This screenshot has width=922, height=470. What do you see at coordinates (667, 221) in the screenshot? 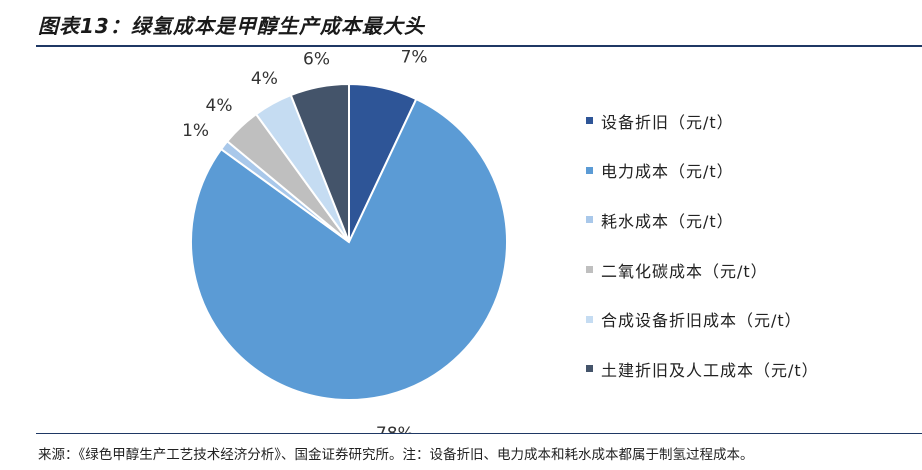
I see `legend-label-3: 耗水成本（元/t）` at bounding box center [667, 221].